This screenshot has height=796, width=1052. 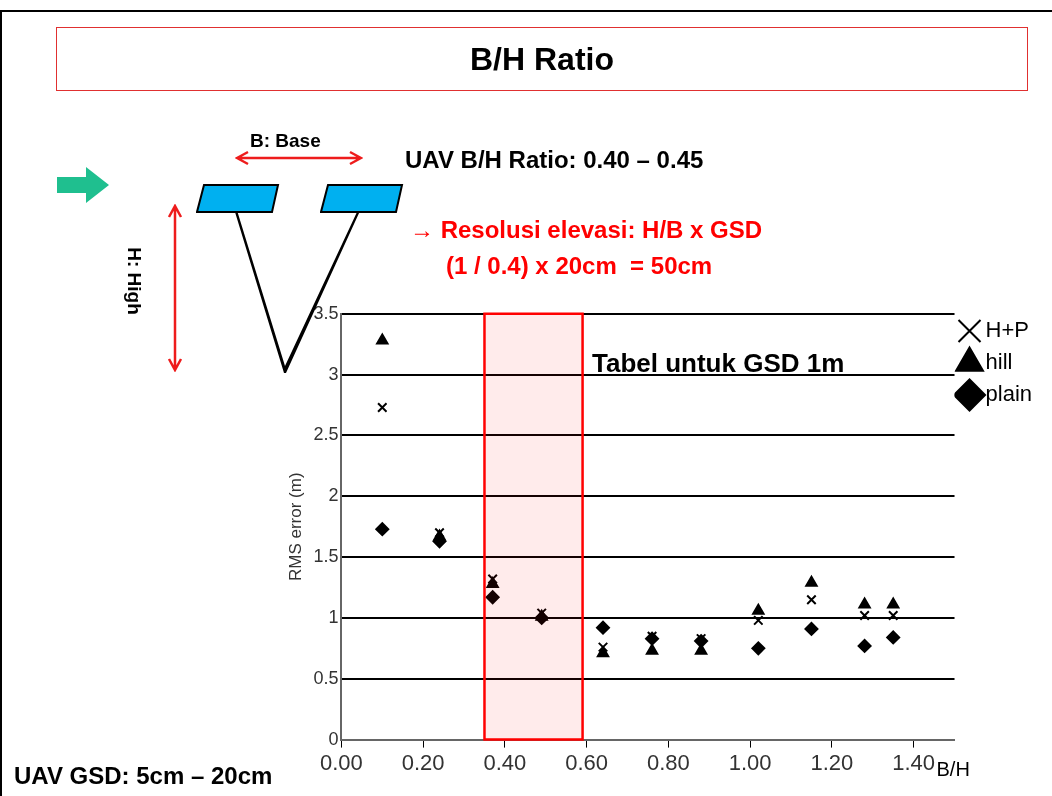 What do you see at coordinates (953, 768) in the screenshot?
I see `x-axis-title: B/H` at bounding box center [953, 768].